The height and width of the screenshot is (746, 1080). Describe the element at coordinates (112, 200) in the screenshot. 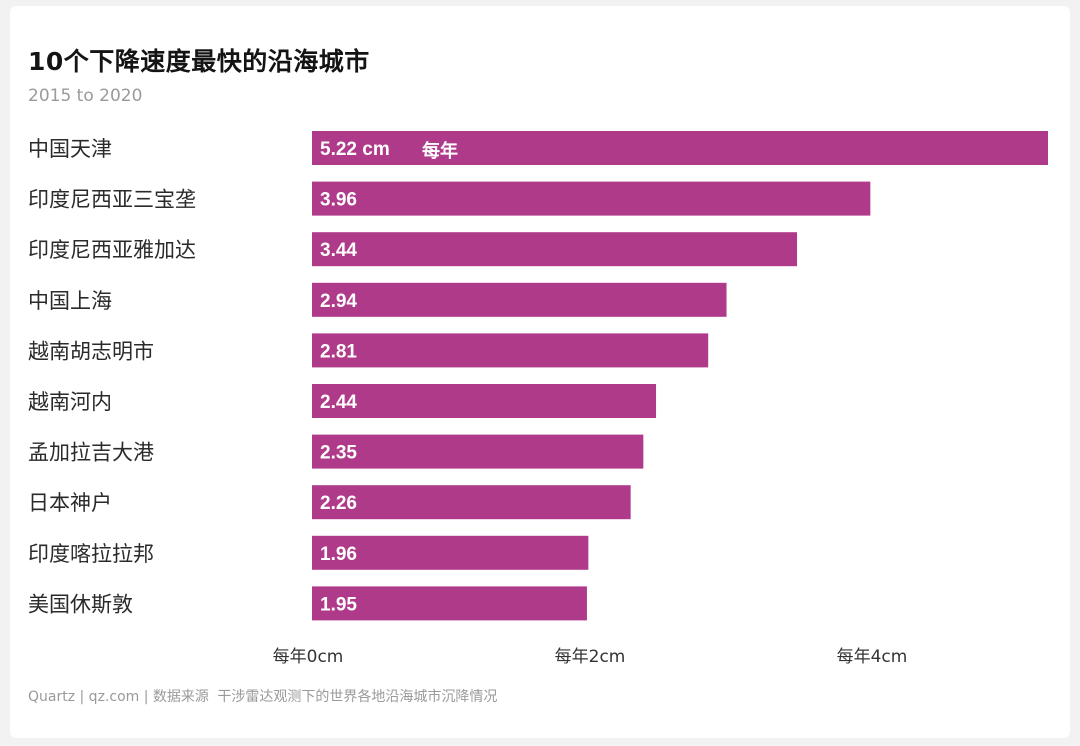

I see `category-label: 印度尼西亚三宝垄` at that location.